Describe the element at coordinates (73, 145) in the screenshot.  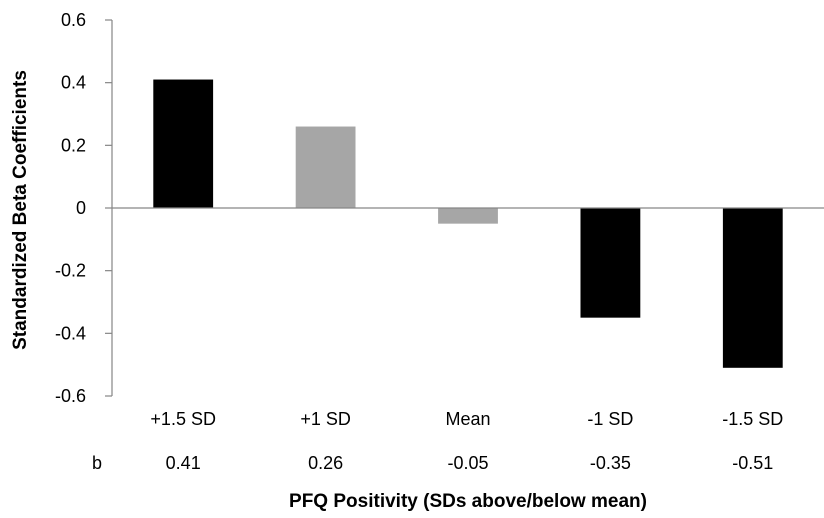
I see `y-tick-label: 0.2` at that location.